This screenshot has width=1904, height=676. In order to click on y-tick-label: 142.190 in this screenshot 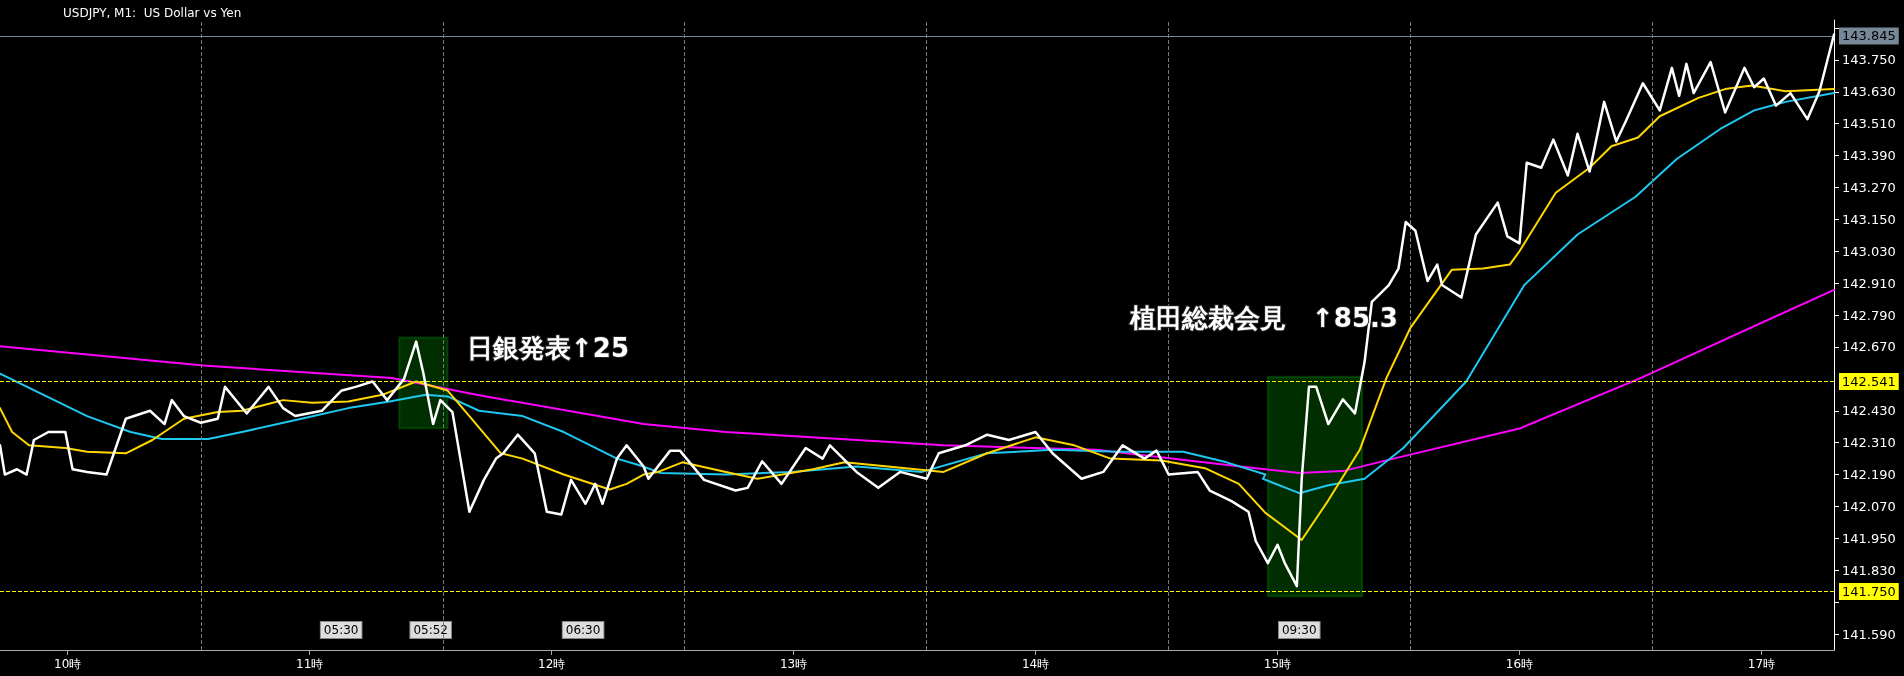, I will do `click(1869, 475)`.